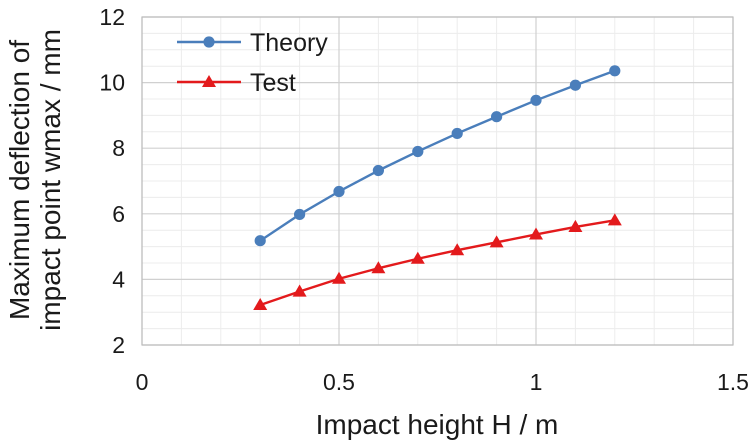 The height and width of the screenshot is (445, 753). Describe the element at coordinates (118, 279) in the screenshot. I see `y-tick-label: 4` at that location.